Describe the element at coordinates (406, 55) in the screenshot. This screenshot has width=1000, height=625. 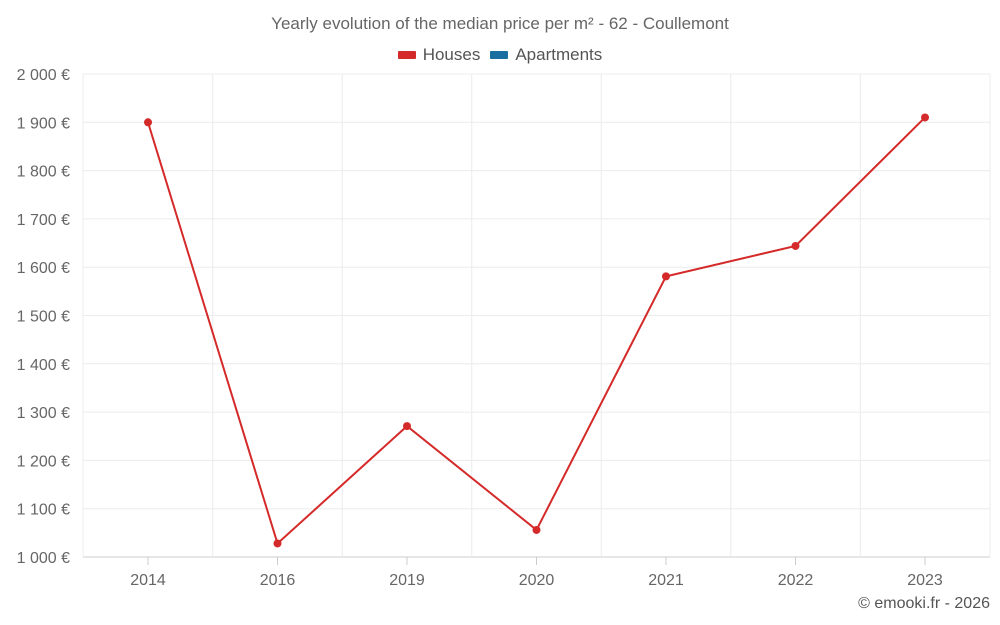
I see `legend-swatch-houses` at that location.